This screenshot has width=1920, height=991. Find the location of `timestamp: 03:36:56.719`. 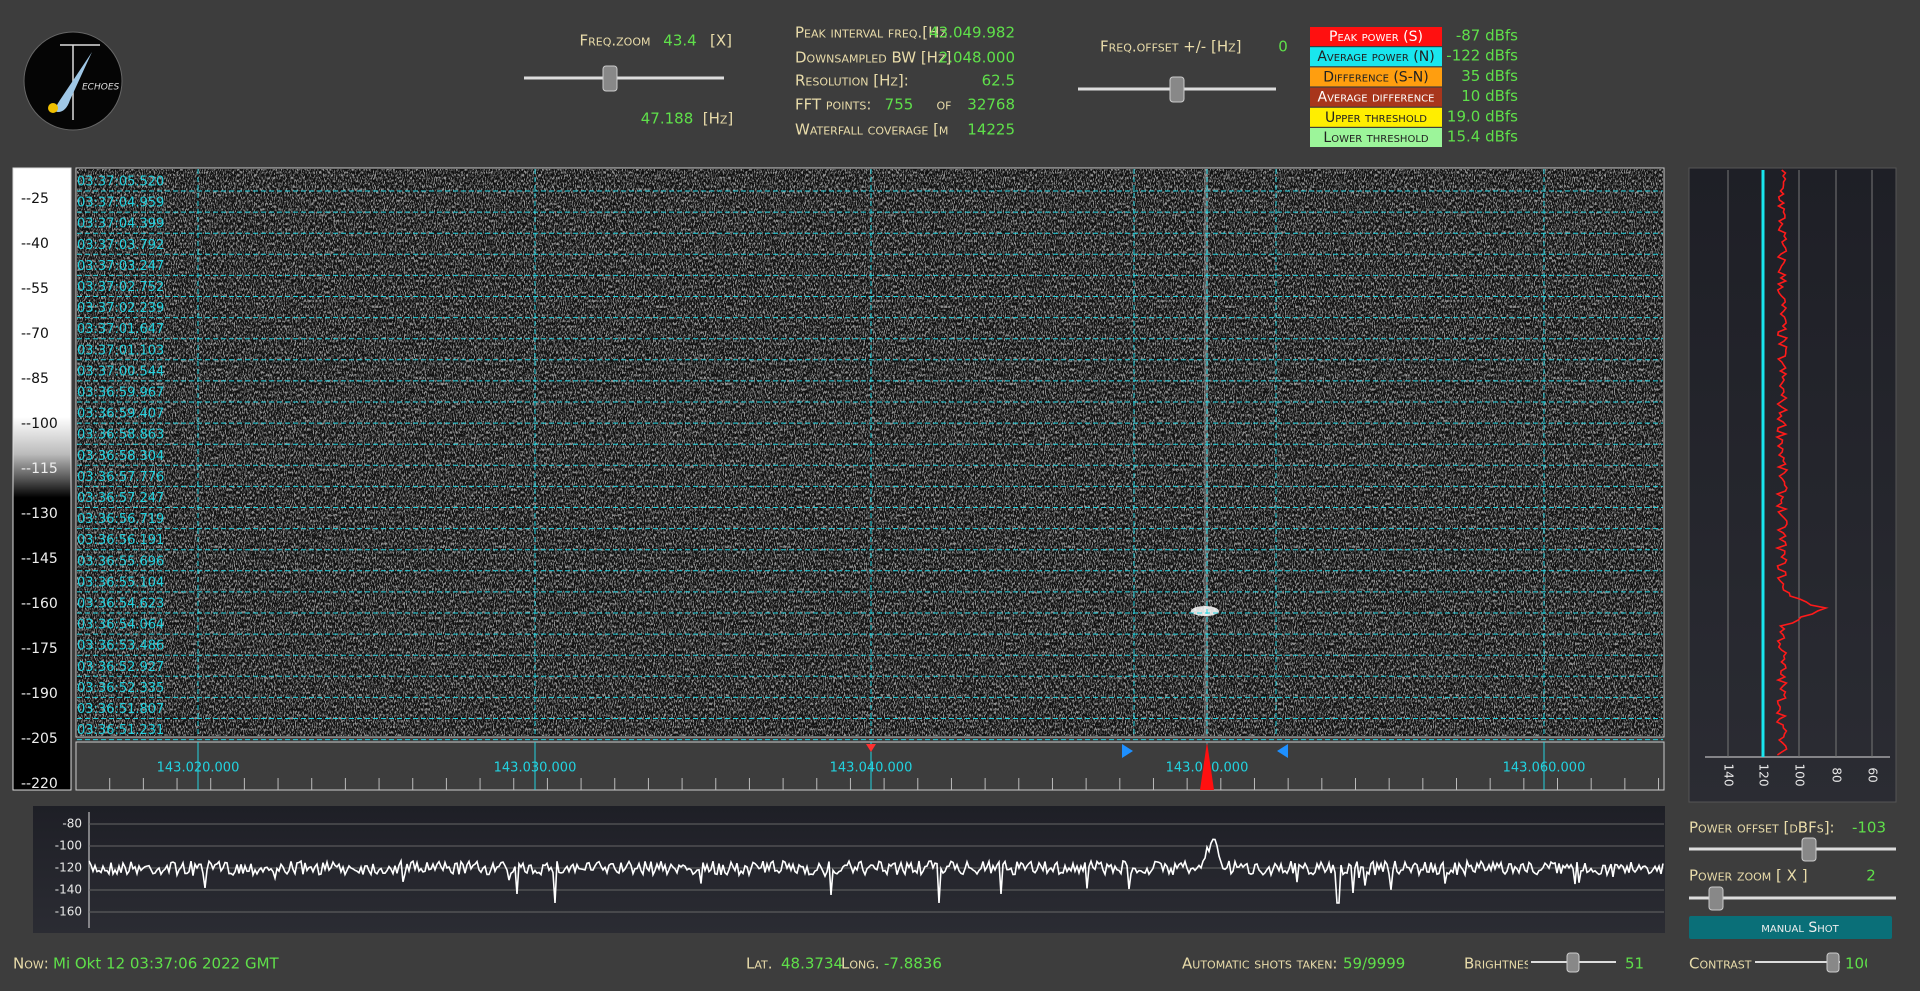

timestamp: 03:36:56.719 is located at coordinates (120, 519).